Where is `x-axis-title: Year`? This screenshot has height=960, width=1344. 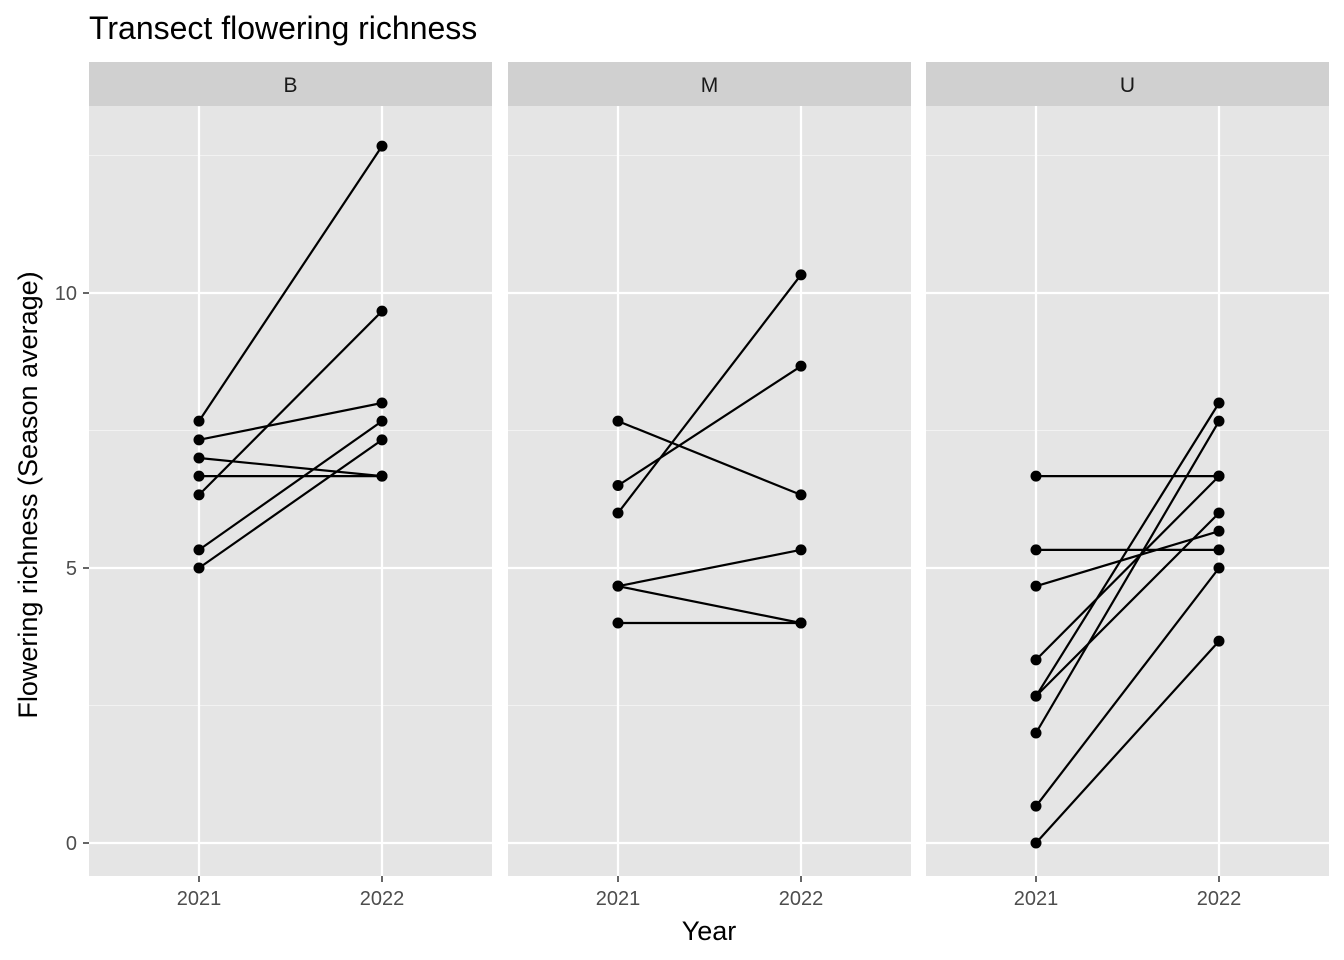 x-axis-title: Year is located at coordinates (709, 931).